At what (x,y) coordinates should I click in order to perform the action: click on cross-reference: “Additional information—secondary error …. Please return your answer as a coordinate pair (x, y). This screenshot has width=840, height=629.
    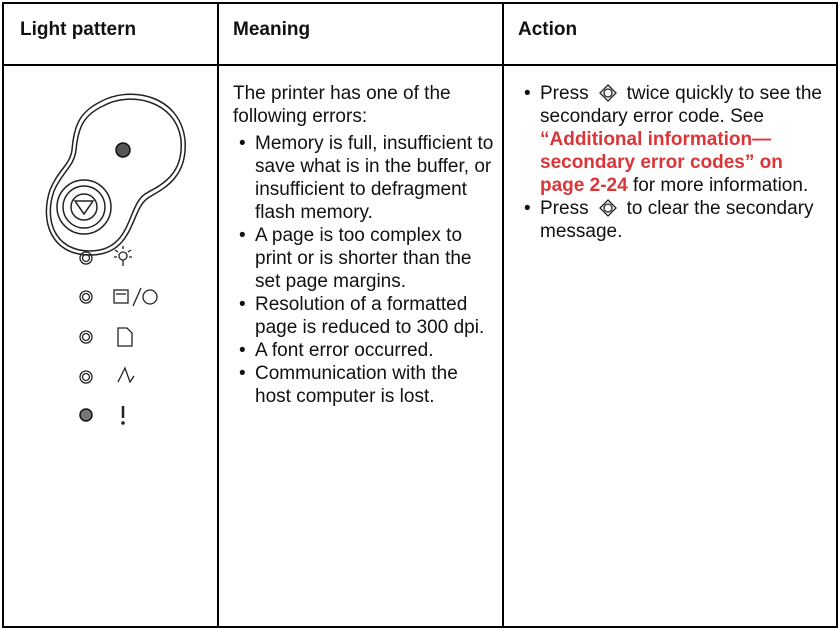
    Looking at the image, I should click on (661, 162).